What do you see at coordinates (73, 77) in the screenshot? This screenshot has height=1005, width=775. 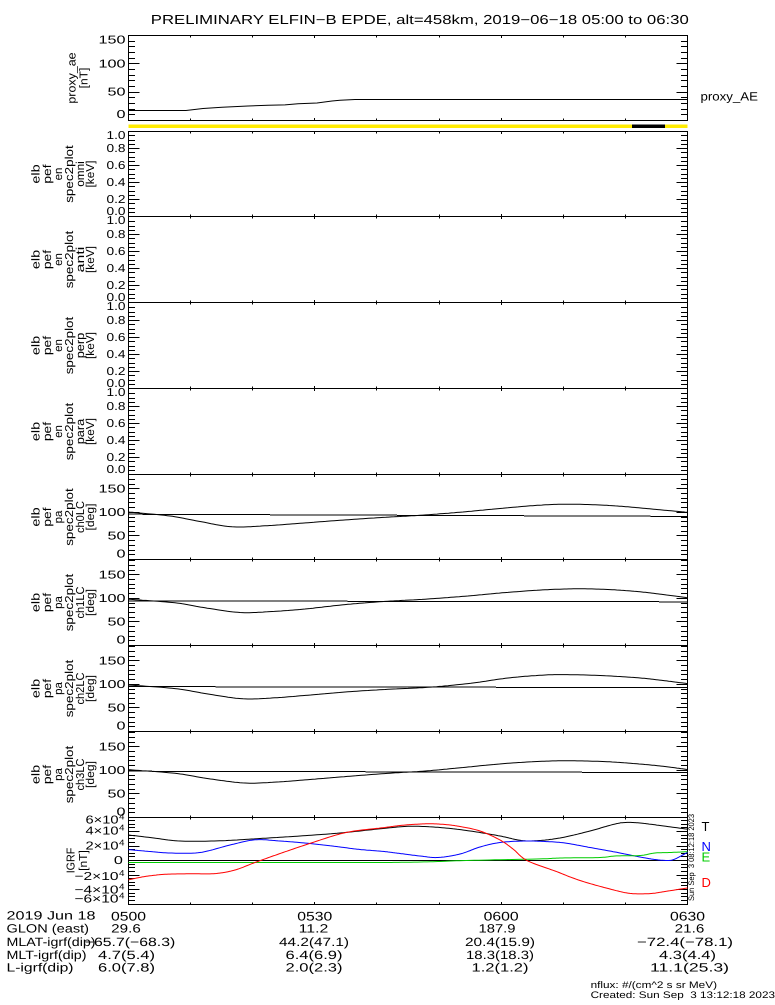 I see `svg-text: proxy_ae` at bounding box center [73, 77].